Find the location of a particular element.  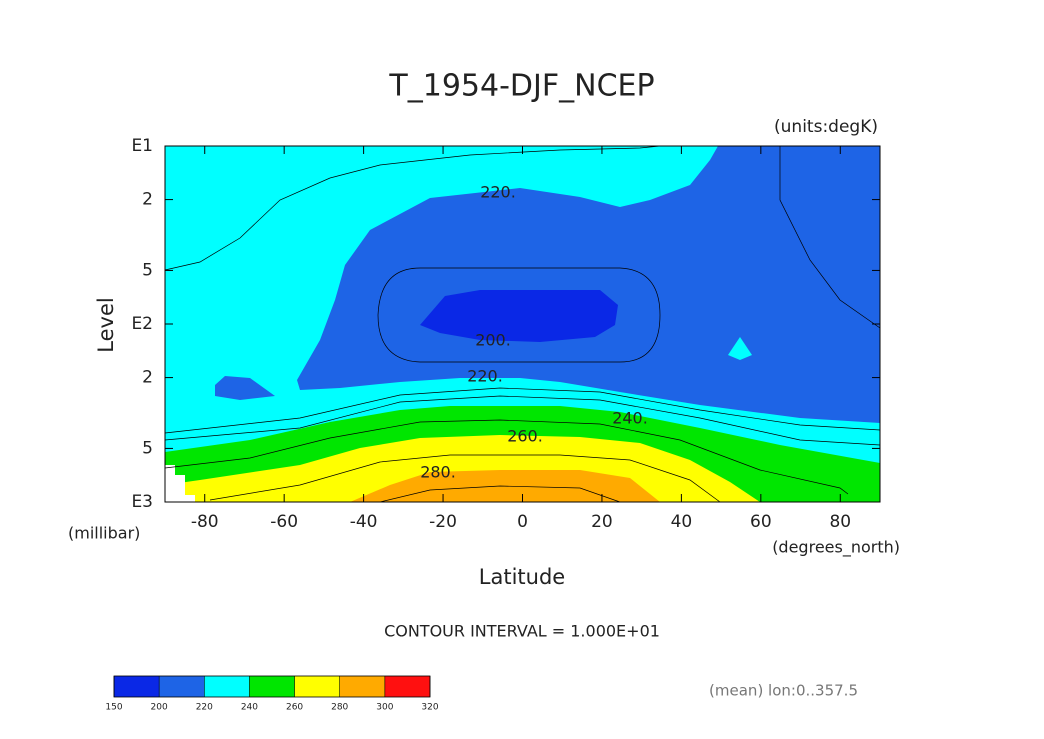

y-tick-label: E1 is located at coordinates (142, 146).